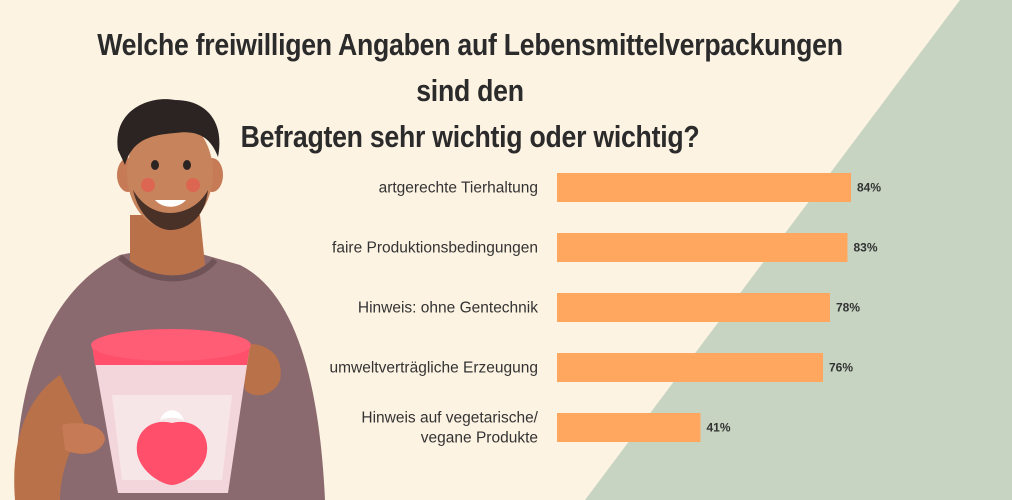 This screenshot has height=500, width=1012. Describe the element at coordinates (848, 308) in the screenshot. I see `value-label-2: 78%` at that location.